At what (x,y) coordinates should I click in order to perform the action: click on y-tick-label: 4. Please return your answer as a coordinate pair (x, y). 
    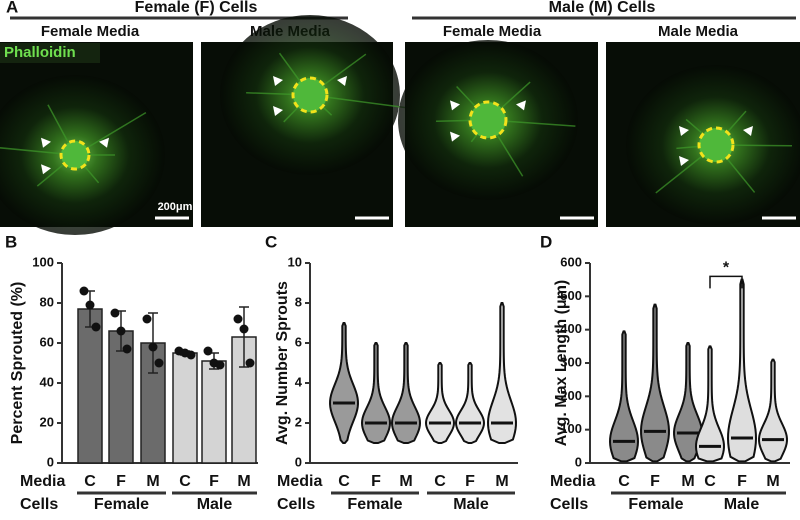
    Looking at the image, I should click on (299, 381).